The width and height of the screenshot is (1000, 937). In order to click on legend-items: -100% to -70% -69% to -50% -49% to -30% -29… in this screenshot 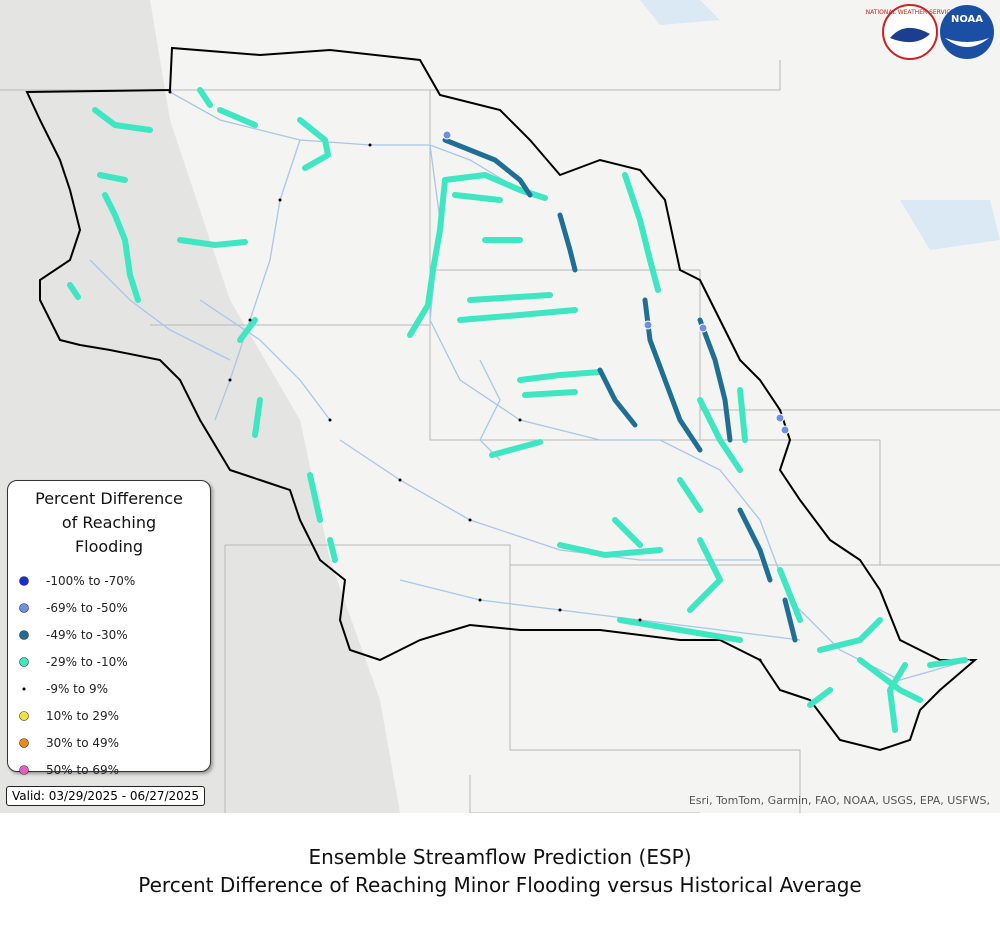, I will do `click(109, 688)`.